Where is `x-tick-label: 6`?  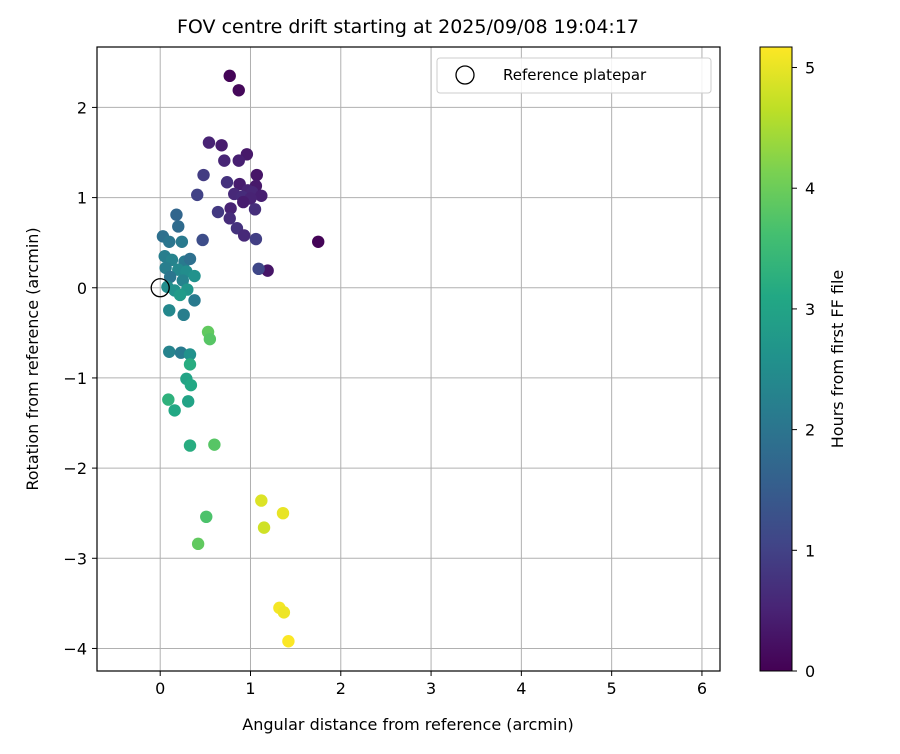
x-tick-label: 6 is located at coordinates (702, 688).